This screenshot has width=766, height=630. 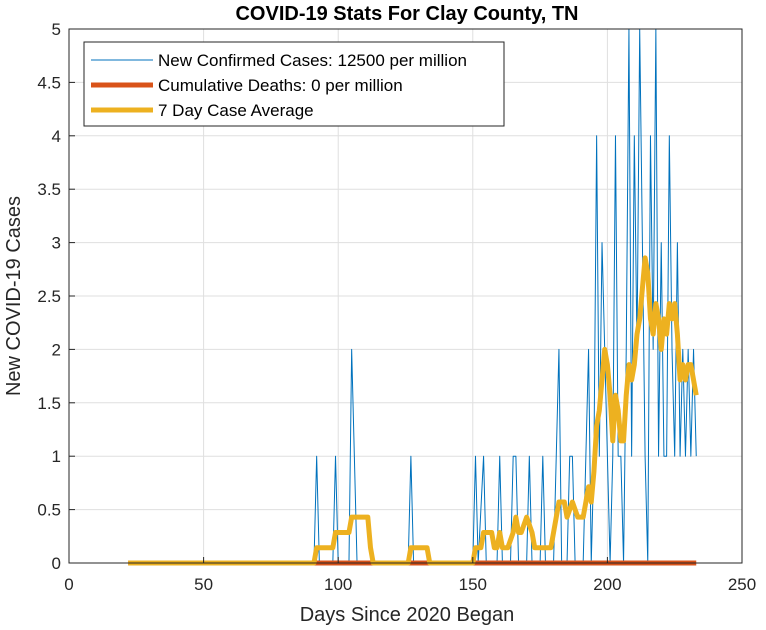 I want to click on y-axis-label: New COVID-19 Cases, so click(x=14, y=296).